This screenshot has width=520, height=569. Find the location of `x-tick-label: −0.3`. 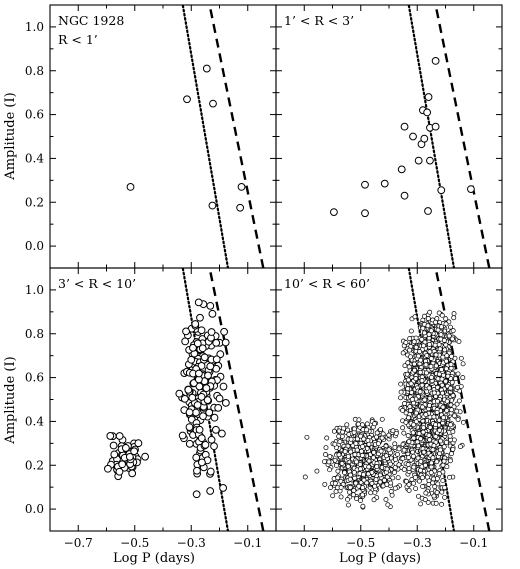

x-tick-label: −0.3 is located at coordinates (191, 543).